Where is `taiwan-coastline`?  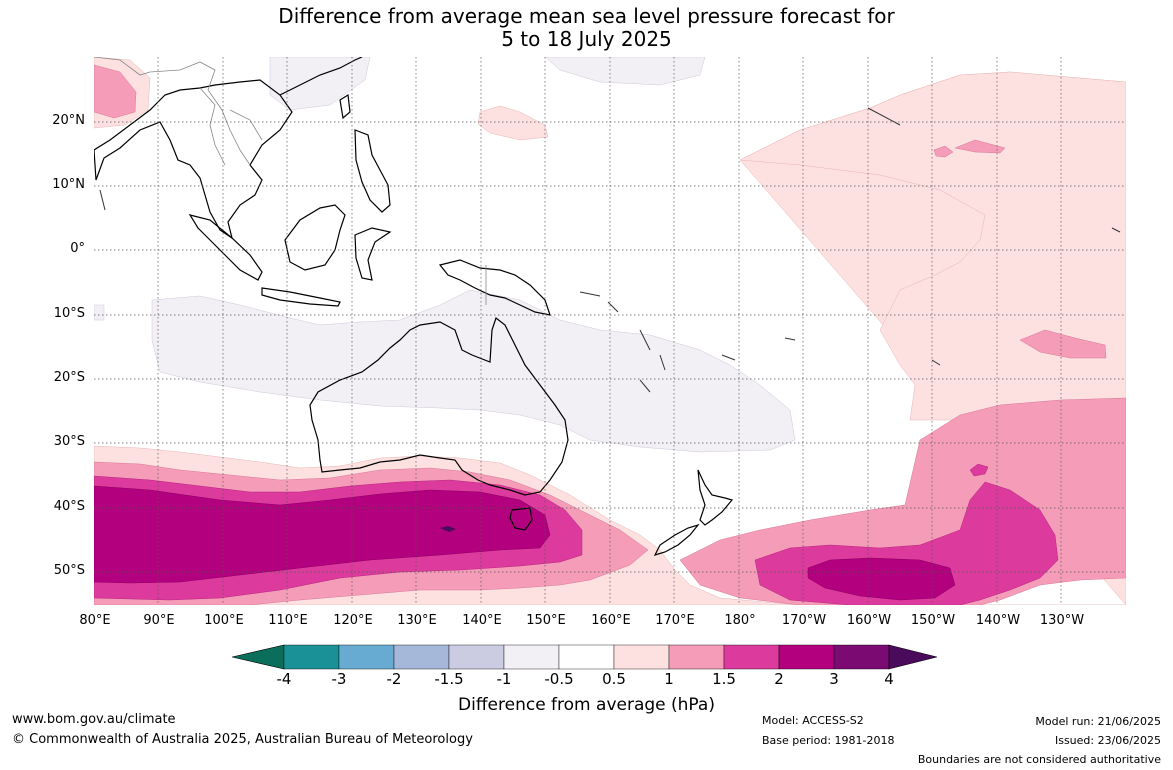
taiwan-coastline is located at coordinates (345, 106).